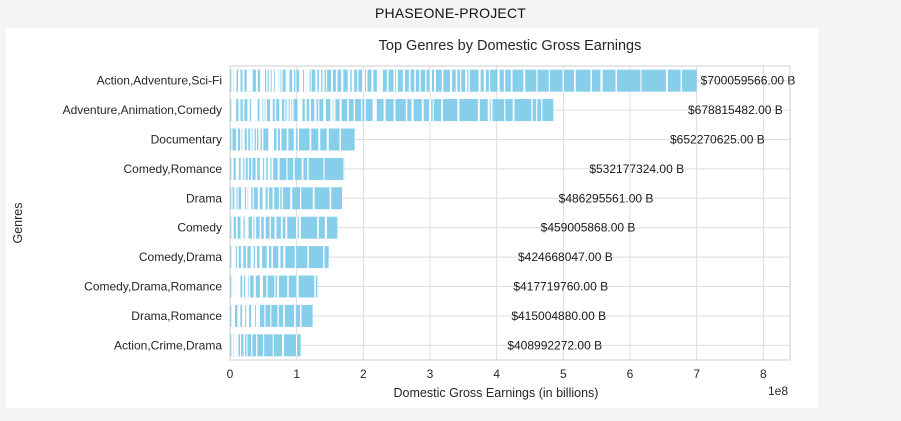  Describe the element at coordinates (630, 374) in the screenshot. I see `x-tick-label: 6` at that location.